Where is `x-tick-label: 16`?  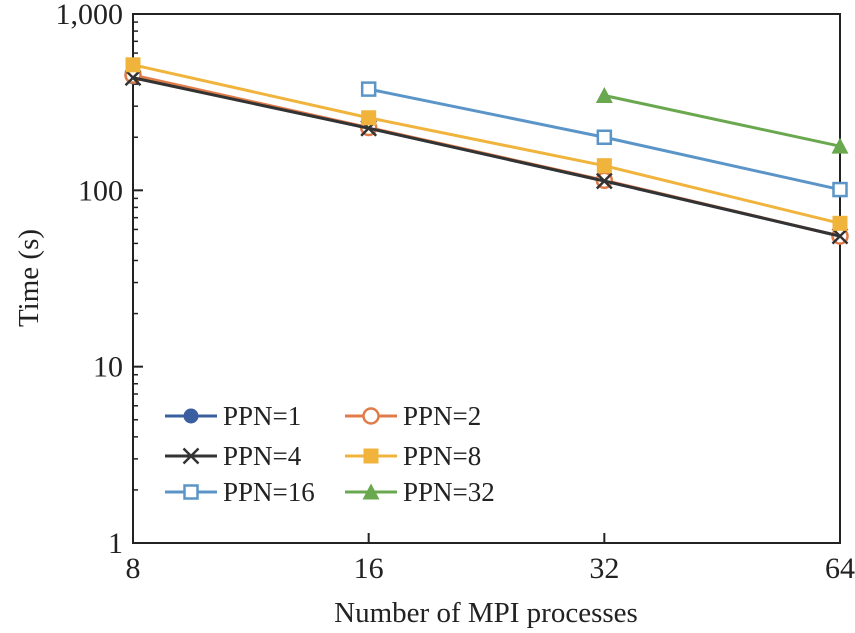
x-tick-label: 16 is located at coordinates (369, 568).